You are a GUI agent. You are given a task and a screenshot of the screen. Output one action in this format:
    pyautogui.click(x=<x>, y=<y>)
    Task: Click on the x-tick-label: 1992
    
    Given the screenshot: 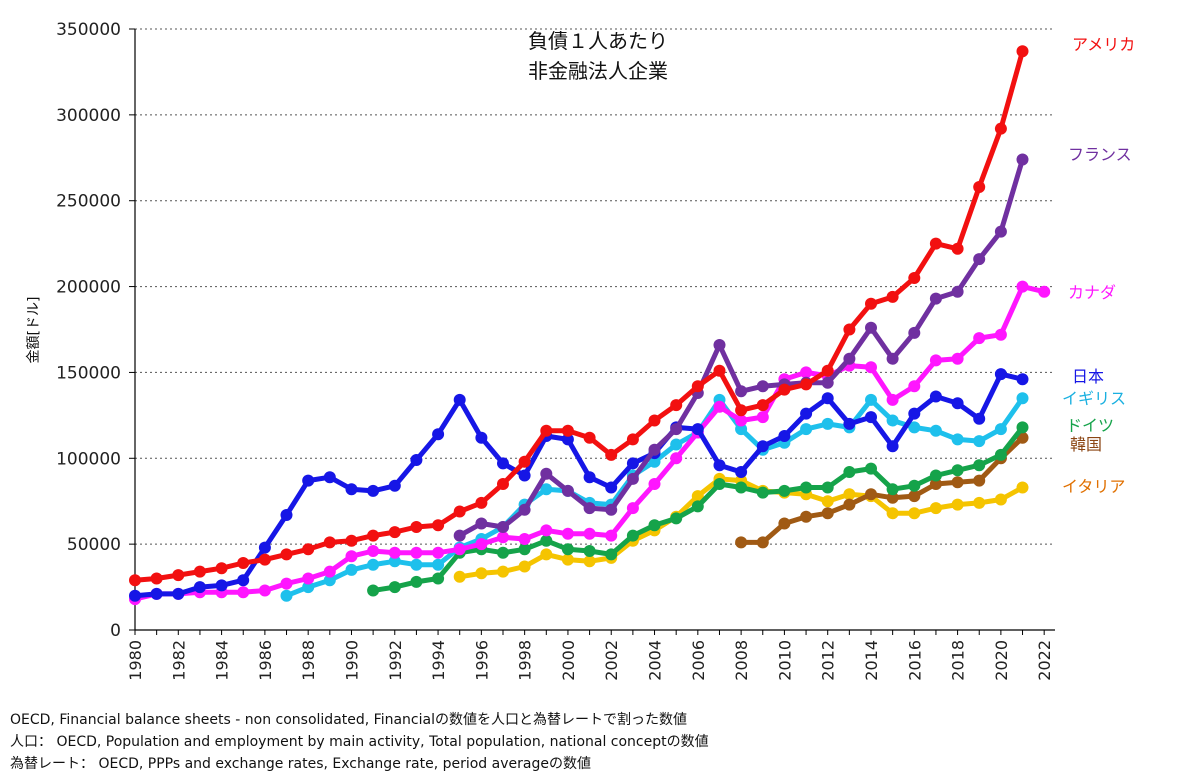 What is the action you would take?
    pyautogui.click(x=395, y=660)
    